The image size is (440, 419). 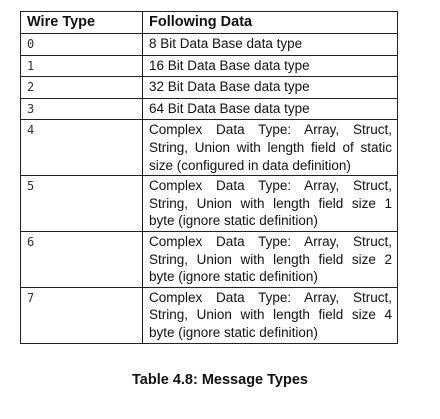 What do you see at coordinates (81, 44) in the screenshot?
I see `wire-type-cell: 0` at bounding box center [81, 44].